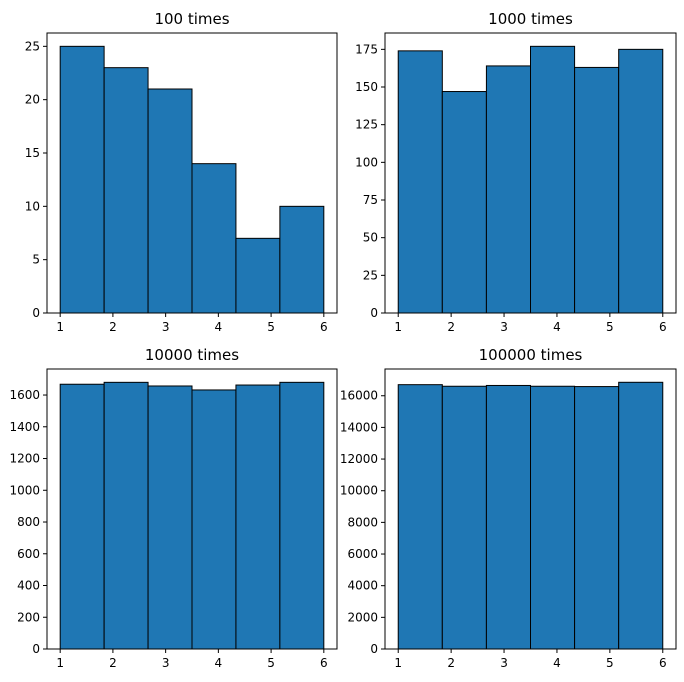 Image resolution: width=684 pixels, height=682 pixels. Describe the element at coordinates (32, 153) in the screenshot. I see `y-tick-label: 15` at that location.